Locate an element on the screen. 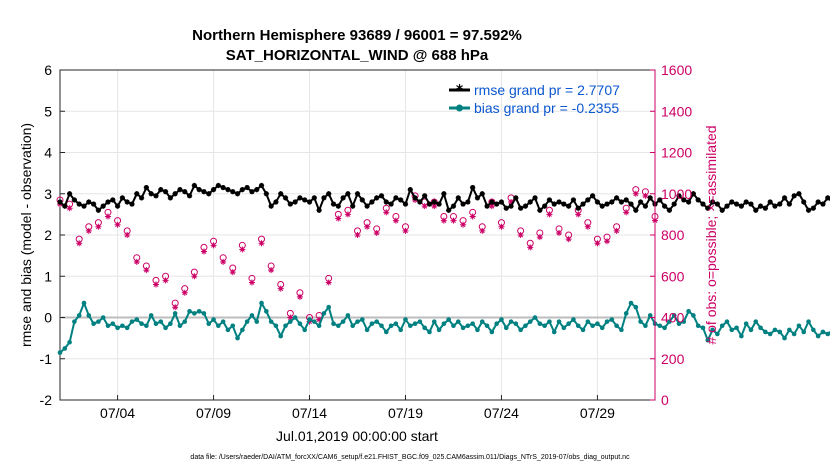  x-tick-label-4: 07/24 is located at coordinates (501, 413).